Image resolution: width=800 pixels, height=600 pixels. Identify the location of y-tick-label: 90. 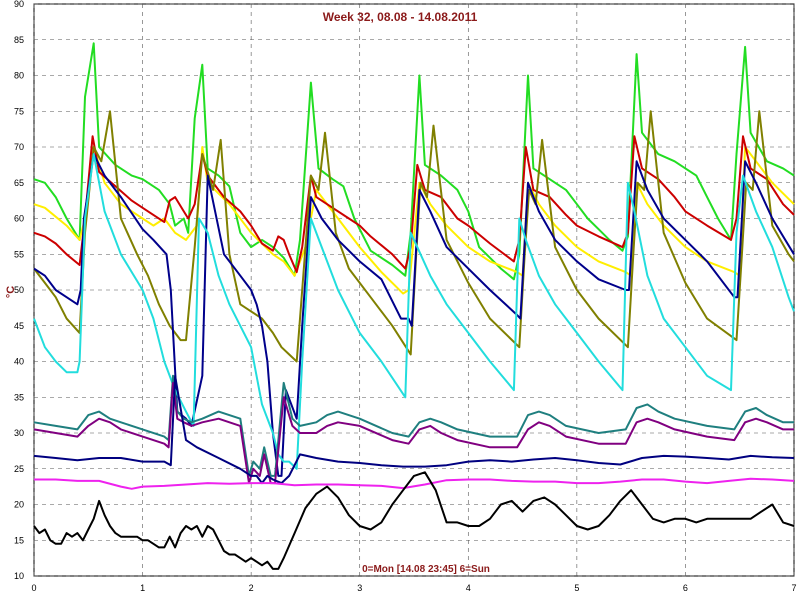
(19, 4).